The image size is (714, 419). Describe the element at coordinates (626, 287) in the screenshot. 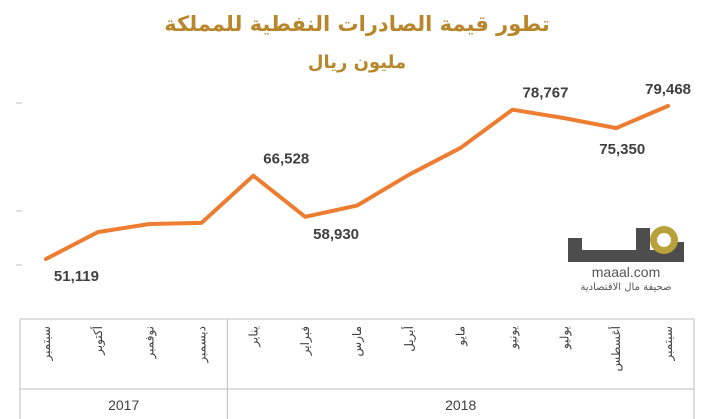

I see `logo-tagline: صحيفة مال الاقتصادية` at that location.